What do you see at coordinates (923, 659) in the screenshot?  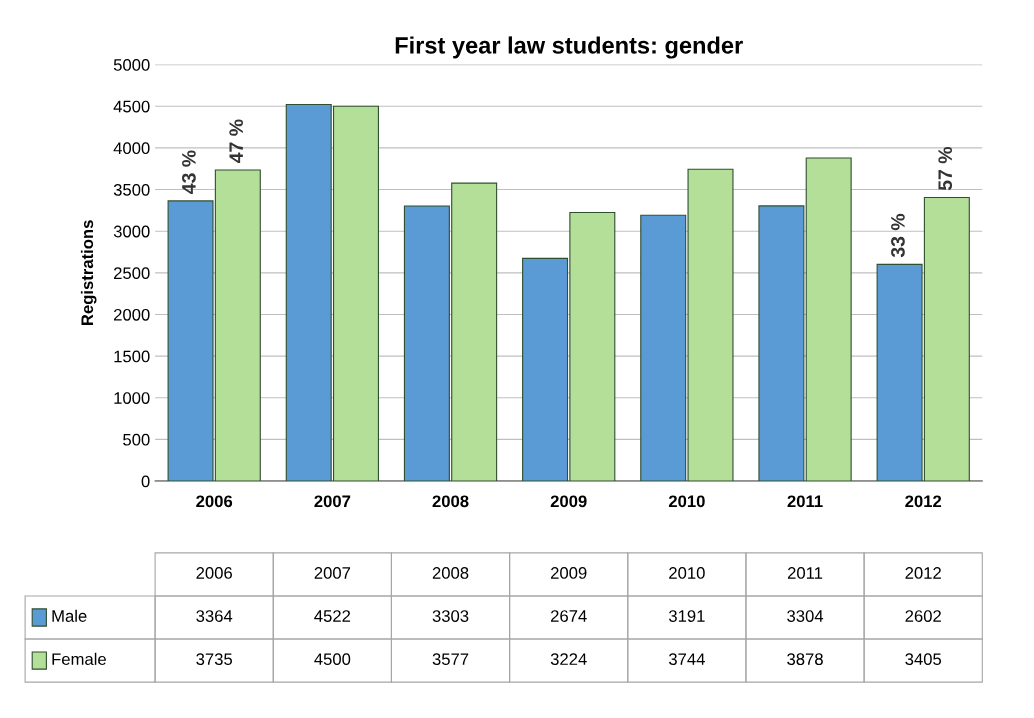 I see `data-label: 3405` at bounding box center [923, 659].